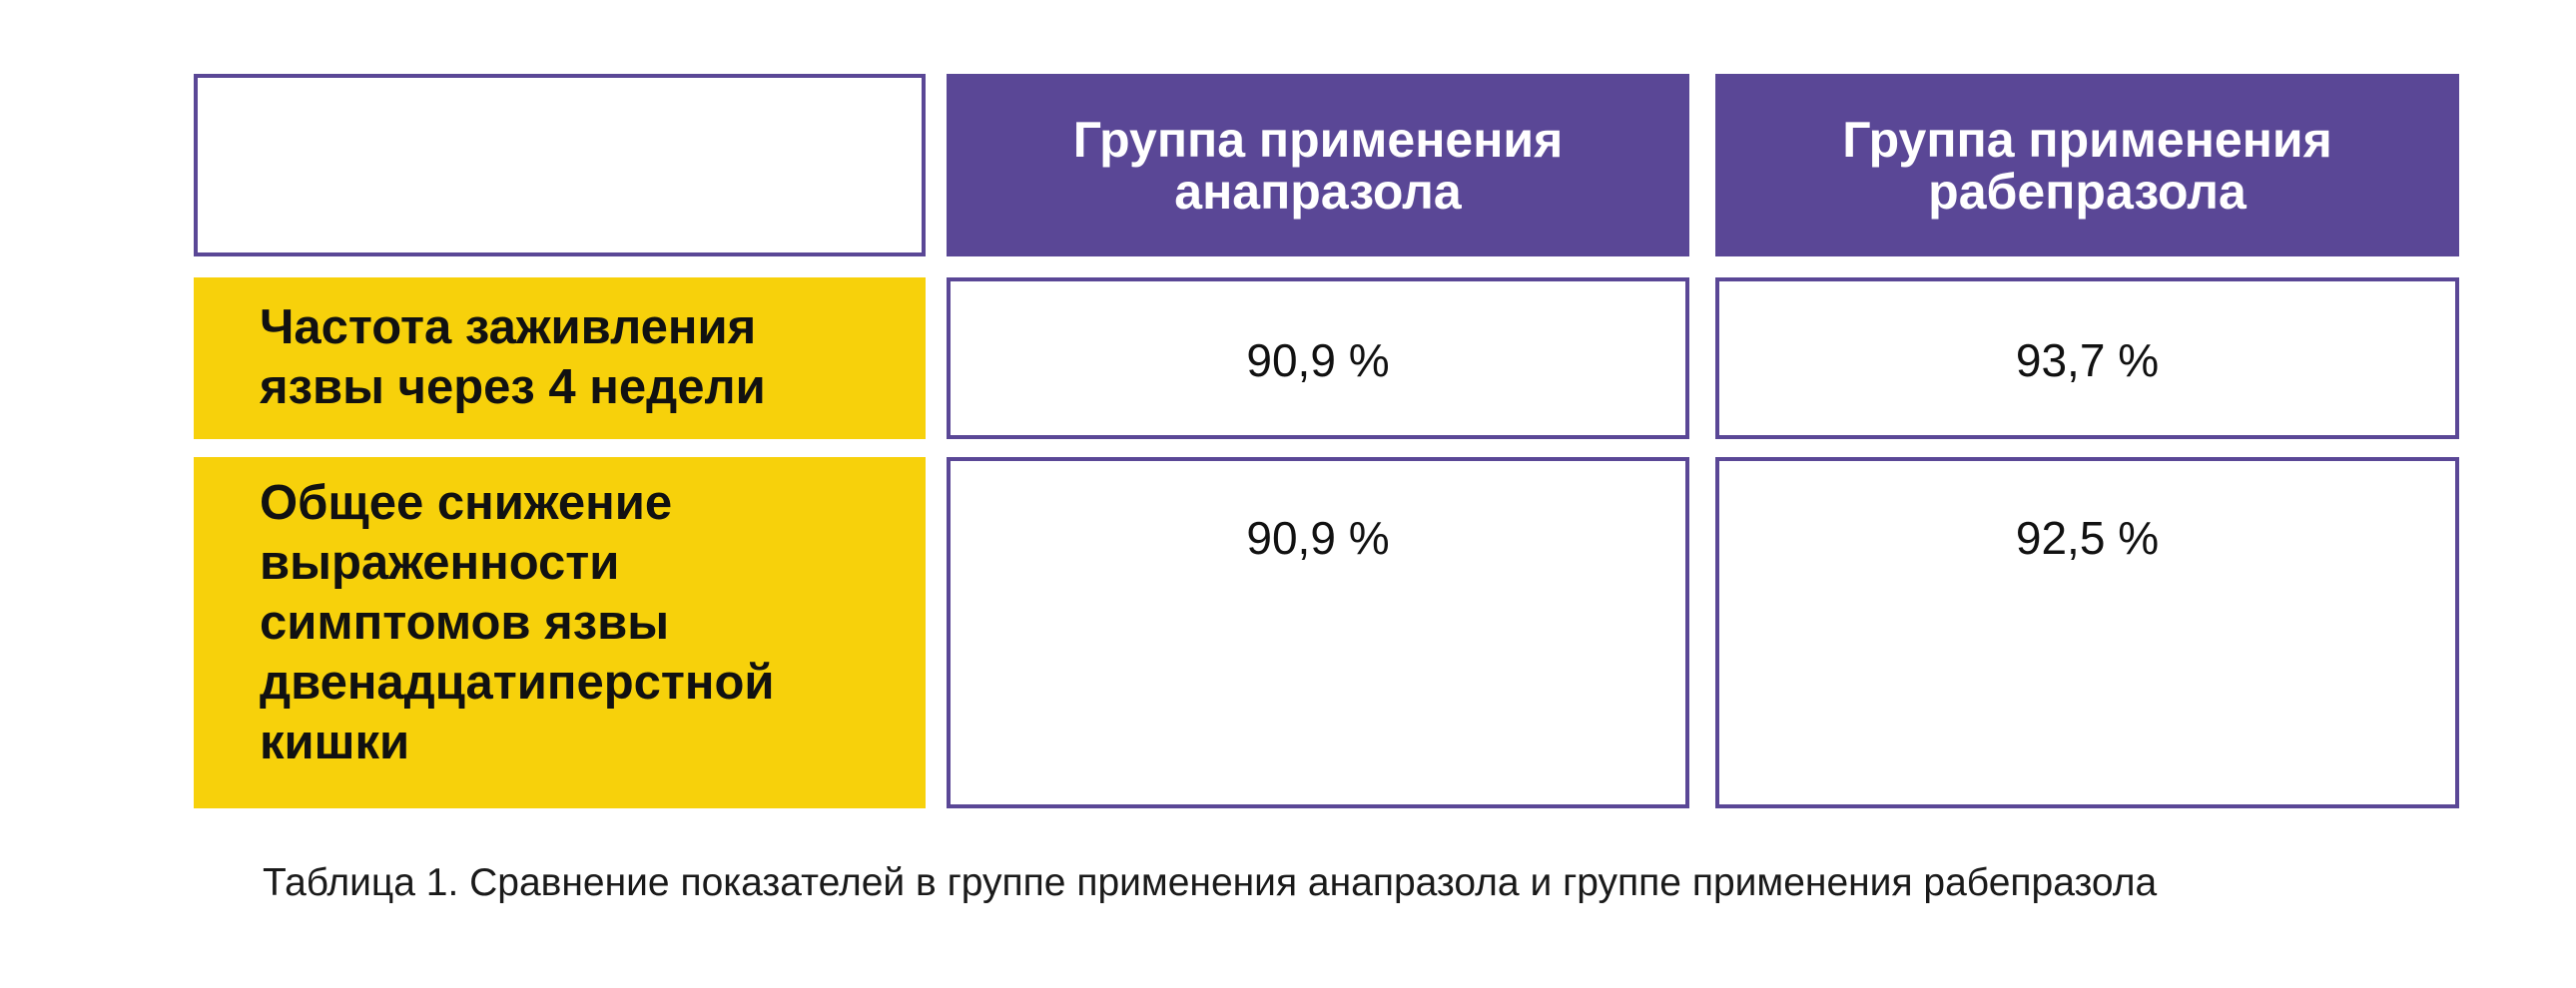 This screenshot has width=2576, height=988. I want to click on value-healing-rate-anaprazole: 90,9 %, so click(1318, 358).